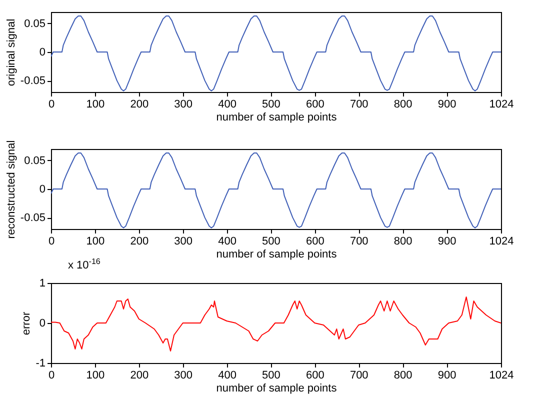 Image resolution: width=535 pixels, height=410 pixels. What do you see at coordinates (41, 364) in the screenshot?
I see `y-tick-label: -1` at bounding box center [41, 364].